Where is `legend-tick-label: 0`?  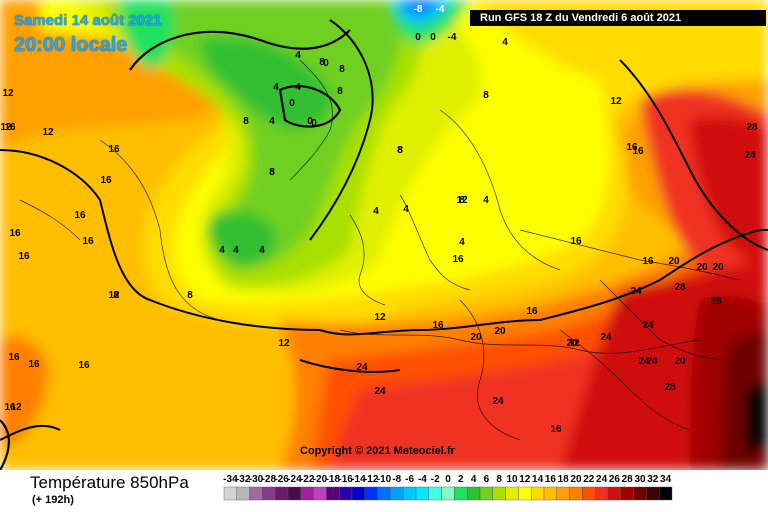 legend-tick-label: 0 is located at coordinates (448, 479).